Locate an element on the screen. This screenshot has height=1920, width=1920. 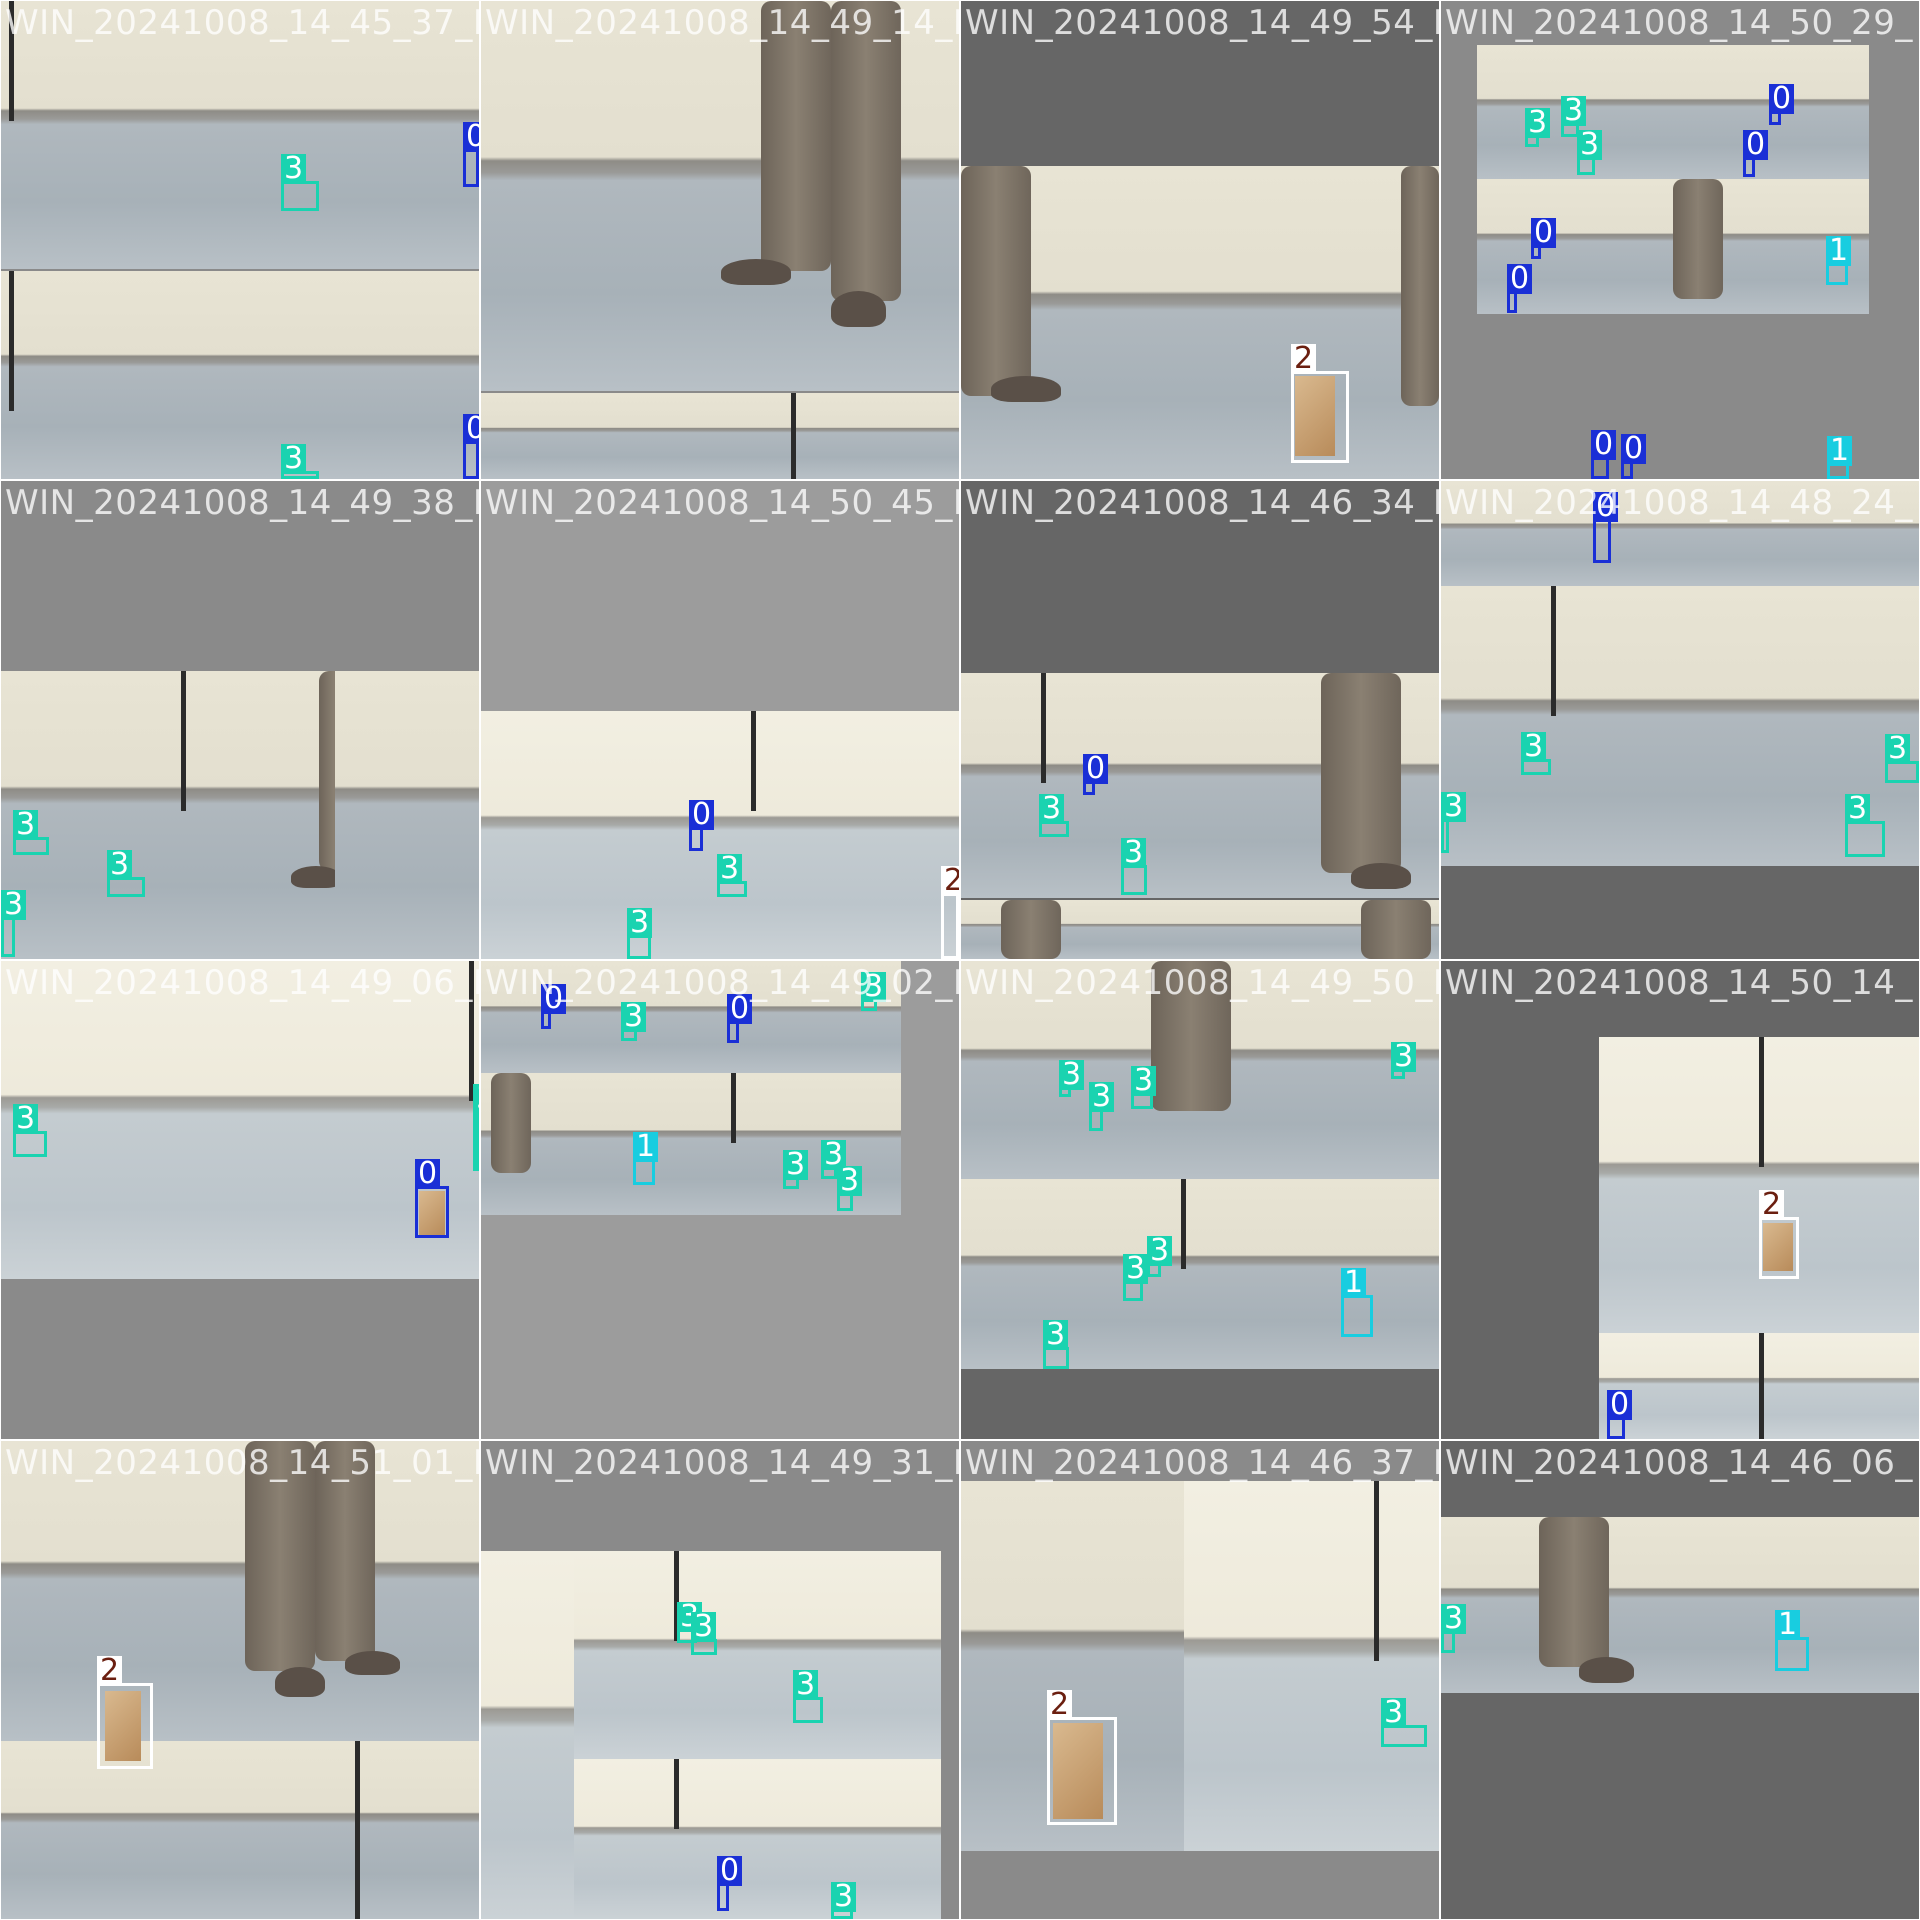
mosaic-tile: 0 3 3 3 3 WIN_20241008_14_48_24_ is located at coordinates (1680, 720).